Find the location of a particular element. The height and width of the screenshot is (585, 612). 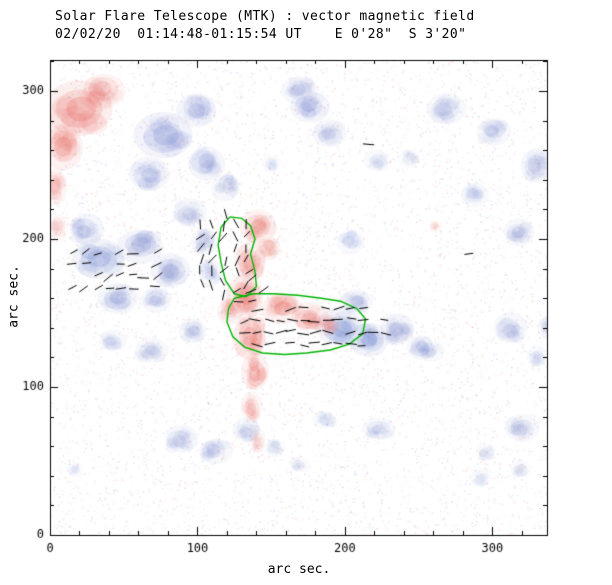

y-axis-label: arc sec. is located at coordinates (14, 296).